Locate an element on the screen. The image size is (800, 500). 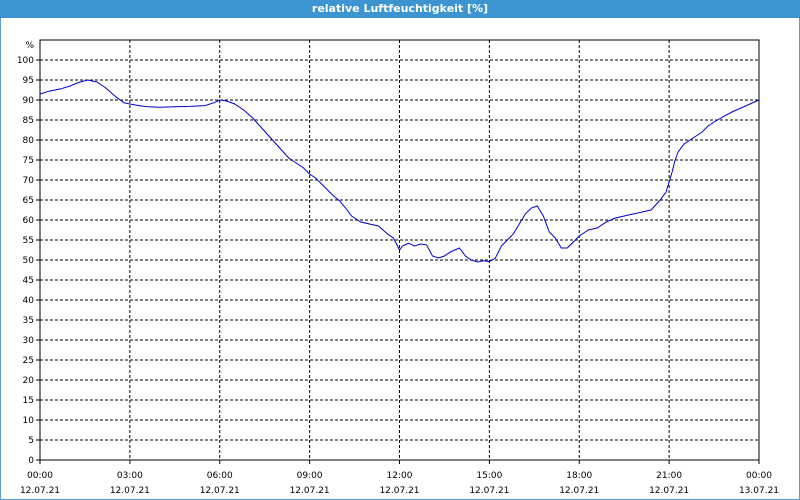
y-tick-label: 90 is located at coordinates (29, 101).